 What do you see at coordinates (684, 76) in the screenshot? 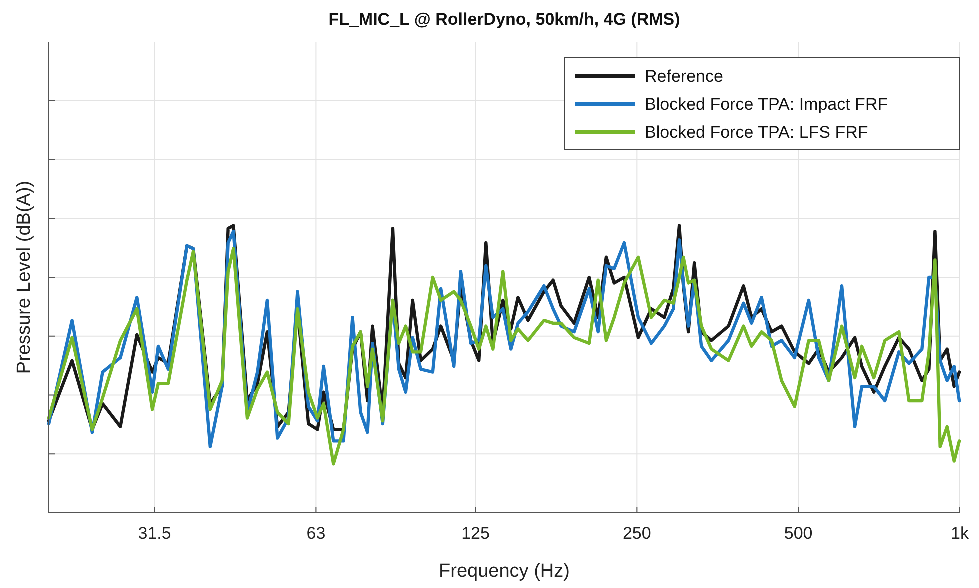
I see `legend-label: Reference` at bounding box center [684, 76].